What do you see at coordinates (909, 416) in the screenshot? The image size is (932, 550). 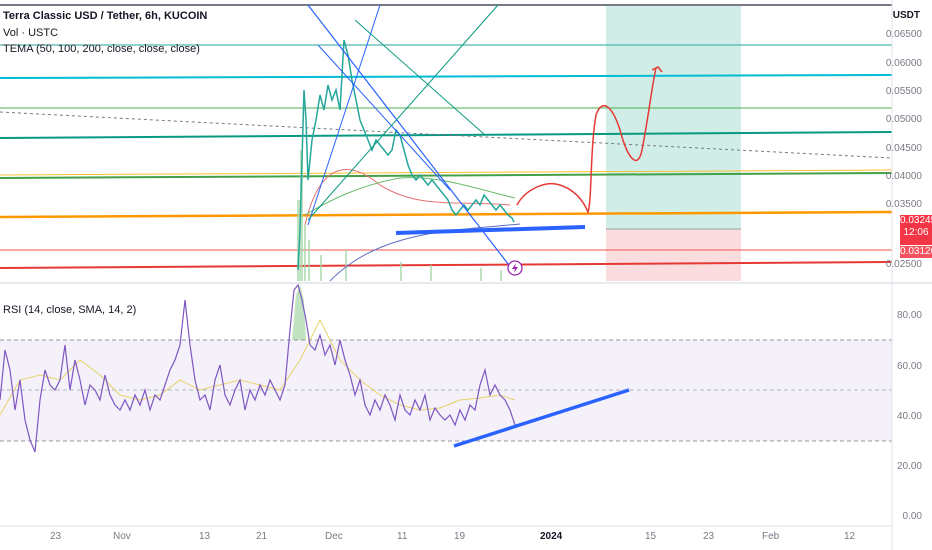 I see `rsi-label-40: 40.00` at bounding box center [909, 416].